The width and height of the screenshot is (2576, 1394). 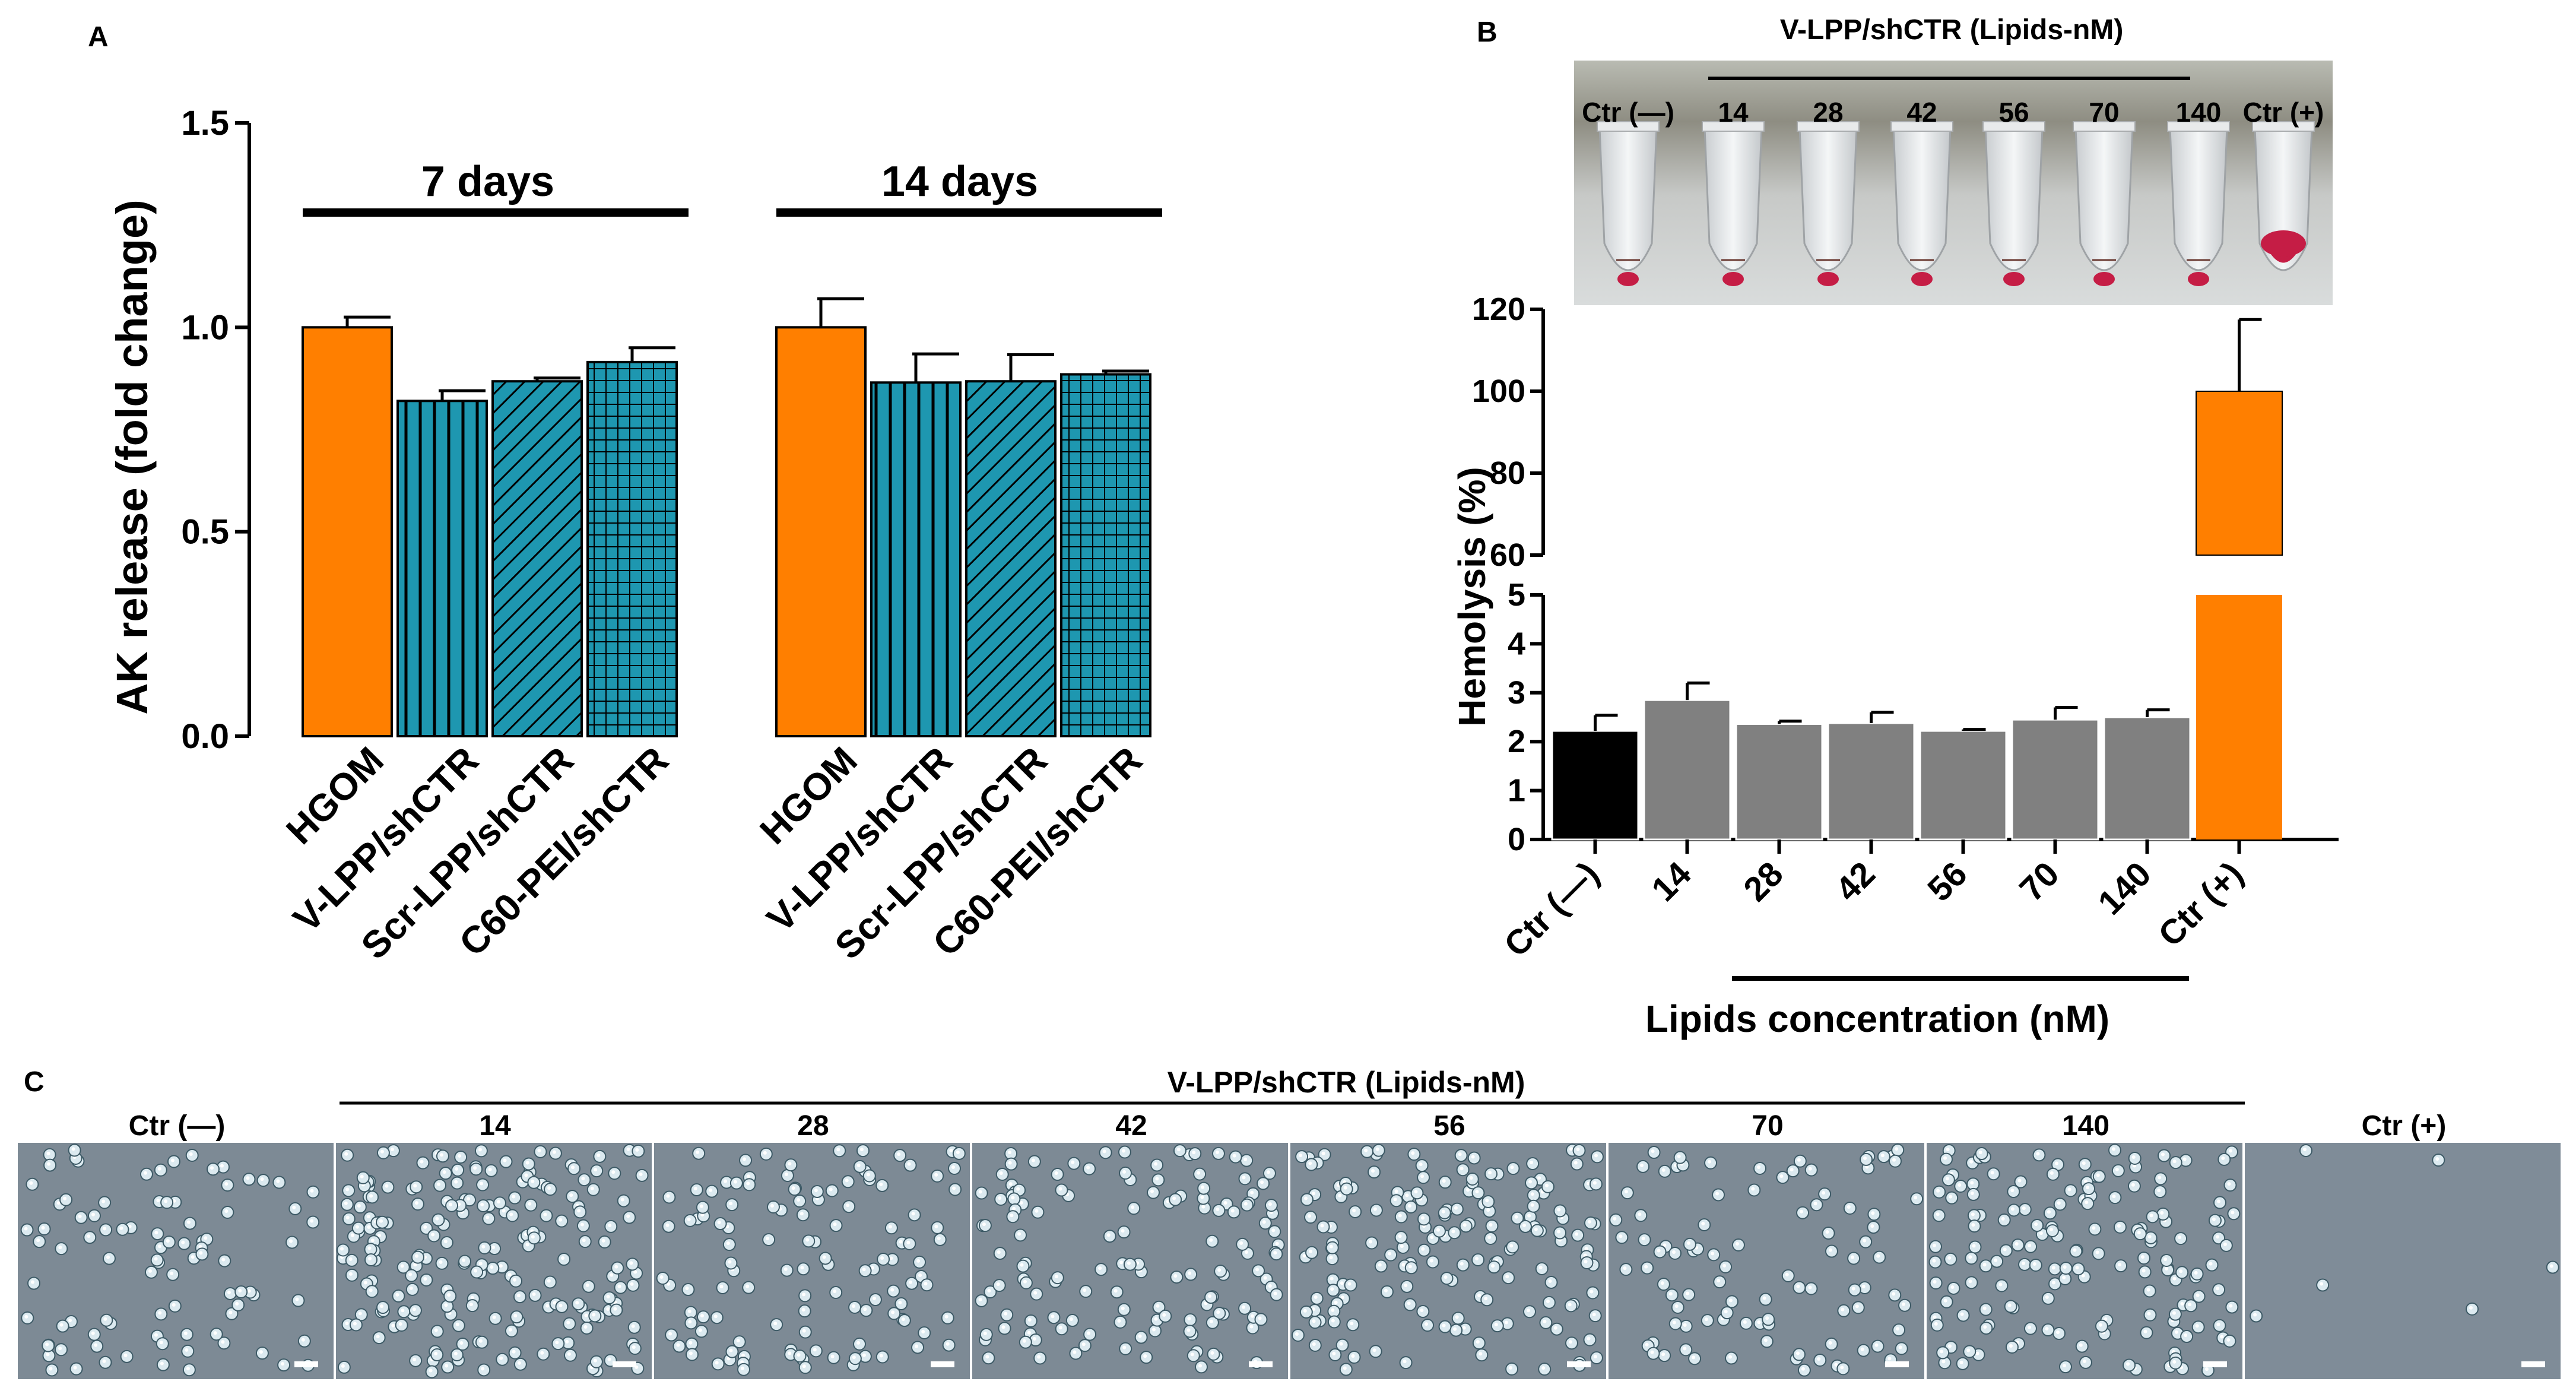 I want to click on panel-c-letter: C, so click(x=34, y=1082).